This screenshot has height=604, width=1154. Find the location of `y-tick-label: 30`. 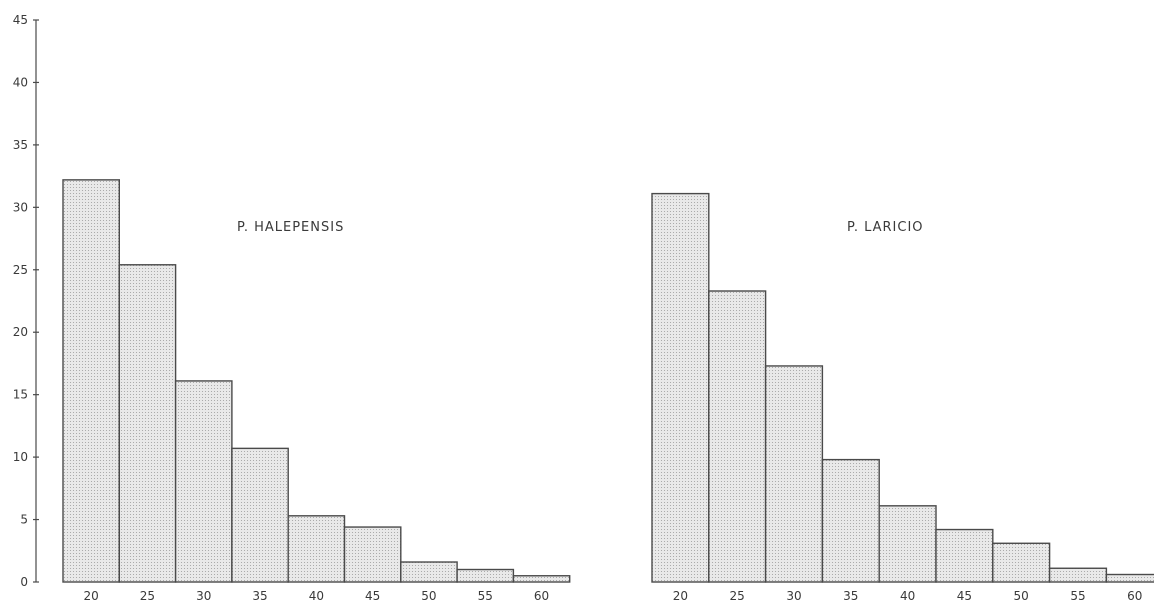

y-tick-label: 30 is located at coordinates (20, 207).